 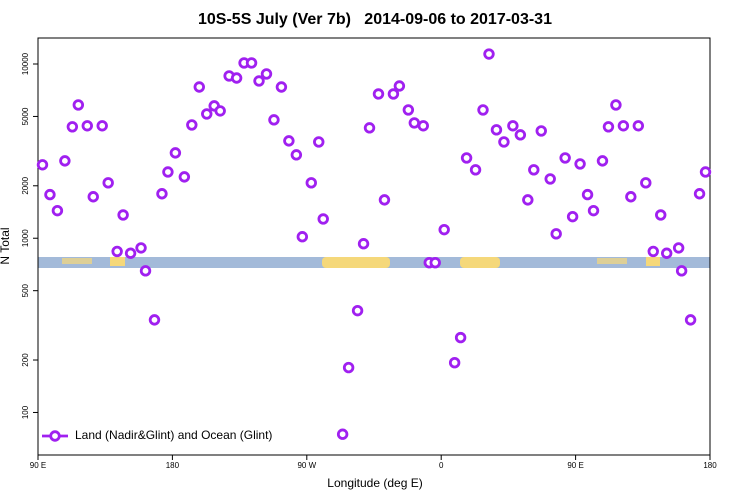 What do you see at coordinates (25, 63) in the screenshot?
I see `y-tick-label: 10000` at bounding box center [25, 63].